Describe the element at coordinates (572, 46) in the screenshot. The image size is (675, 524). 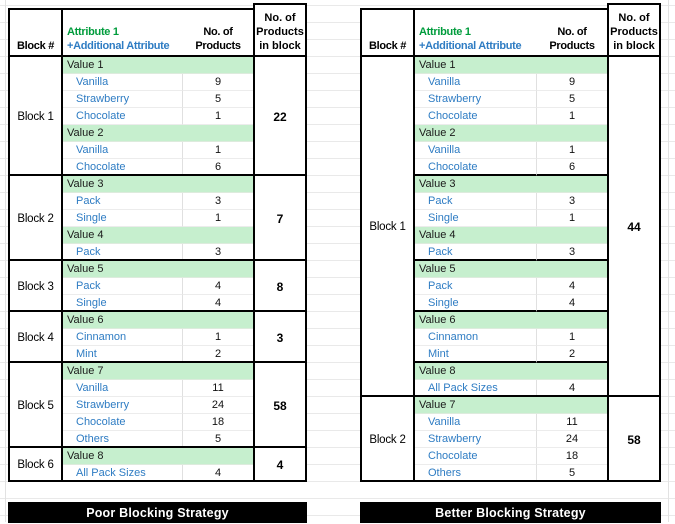
I see `header-line: Products` at that location.